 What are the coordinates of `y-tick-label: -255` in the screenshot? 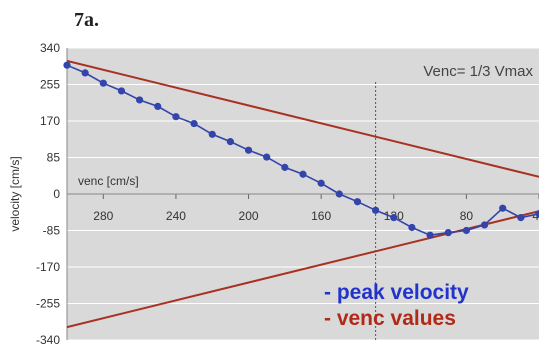 It's located at (48, 304).